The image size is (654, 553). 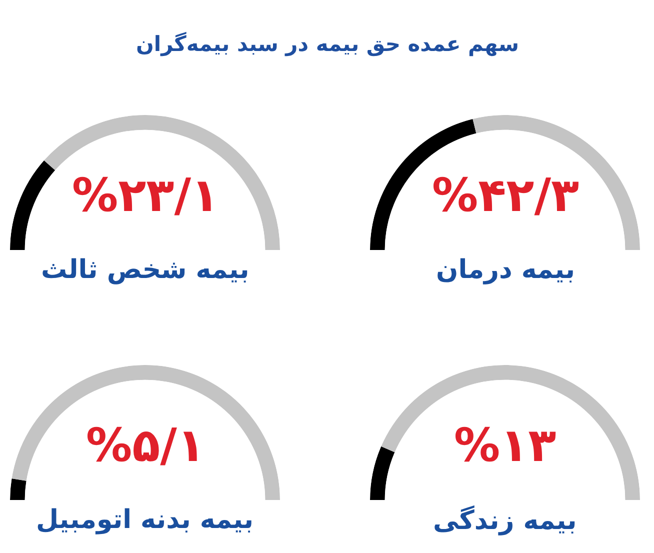 I want to click on text: سهم عمده حق بیمه در سبد بیمه‌گران, so click(x=328, y=44).